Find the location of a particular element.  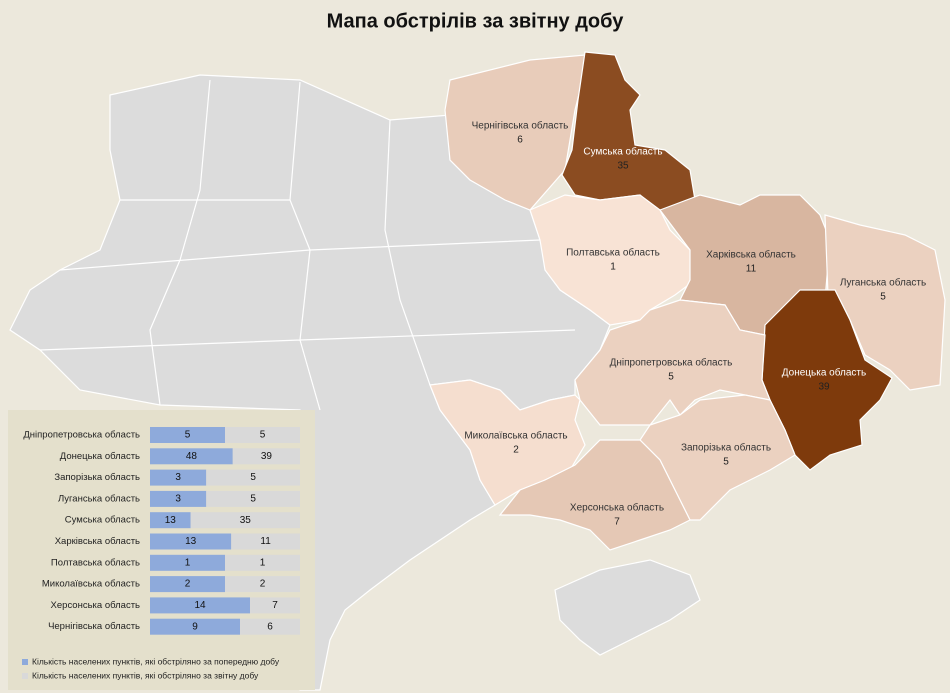

category-label: Запорізька область is located at coordinates (97, 477).